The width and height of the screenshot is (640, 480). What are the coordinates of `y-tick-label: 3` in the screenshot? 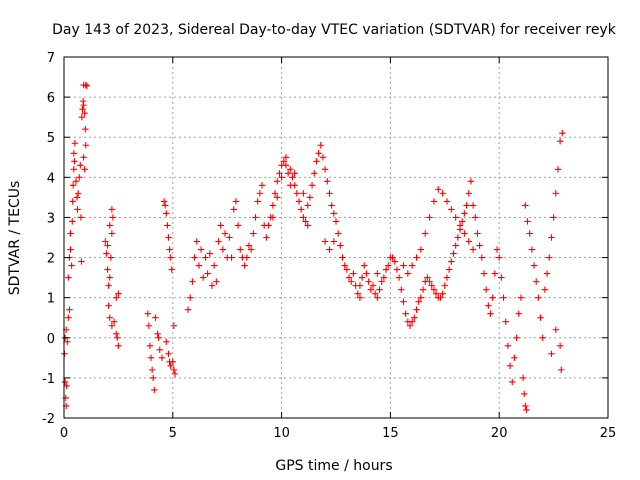 It's located at (51, 218).